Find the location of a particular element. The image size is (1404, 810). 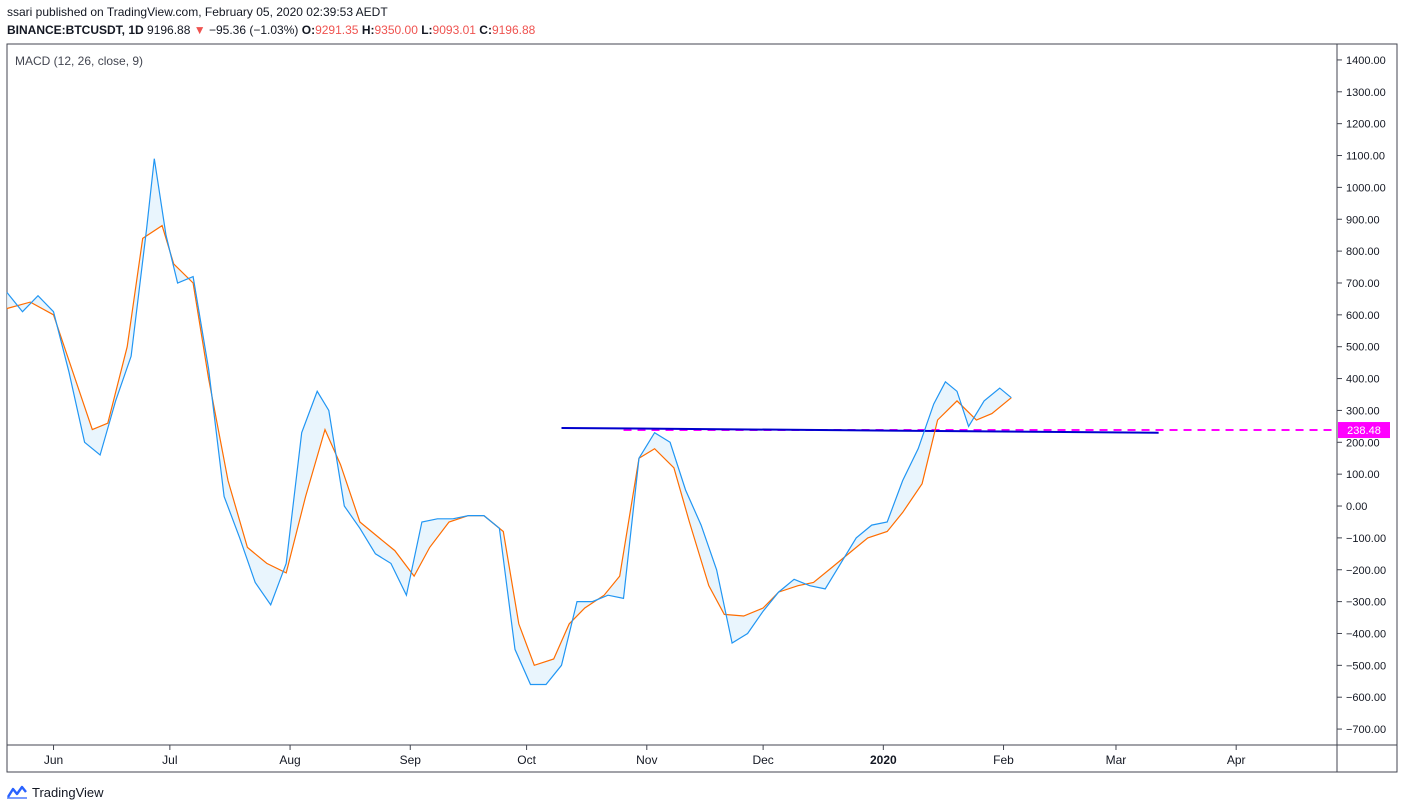

y-tick-label: −400.00 is located at coordinates (1366, 634).